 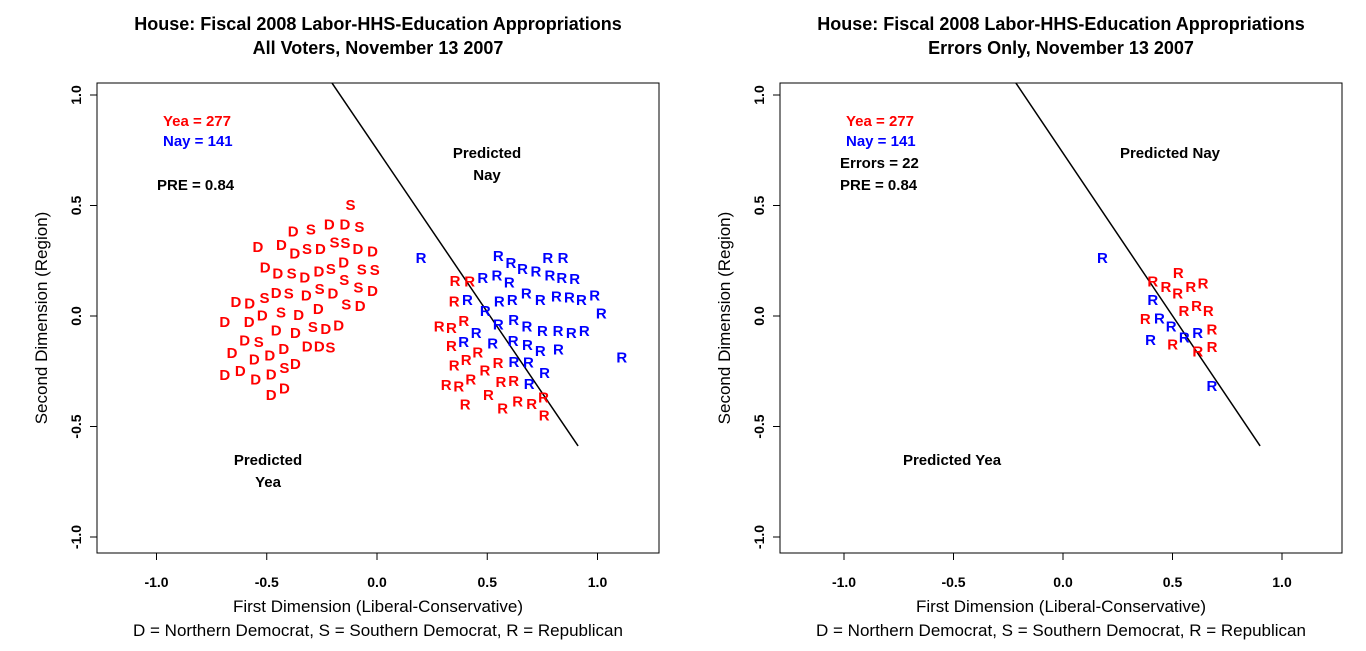 I want to click on x-tick-label: -1.0, so click(x=844, y=582).